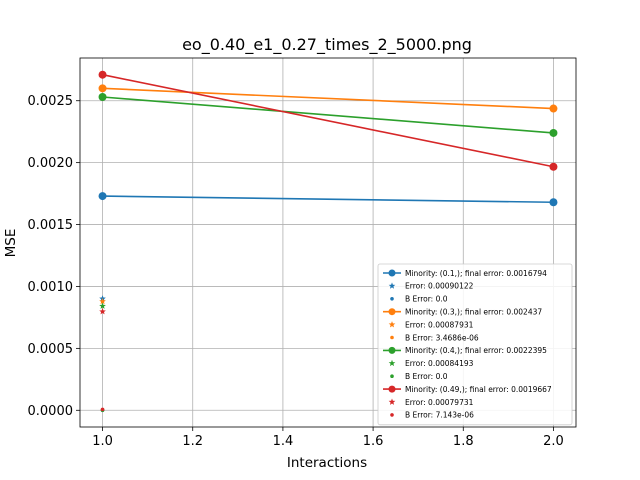 This screenshot has width=640, height=480. I want to click on legend-label: Minority: (0.3,); final error: 0.002437, so click(473, 312).